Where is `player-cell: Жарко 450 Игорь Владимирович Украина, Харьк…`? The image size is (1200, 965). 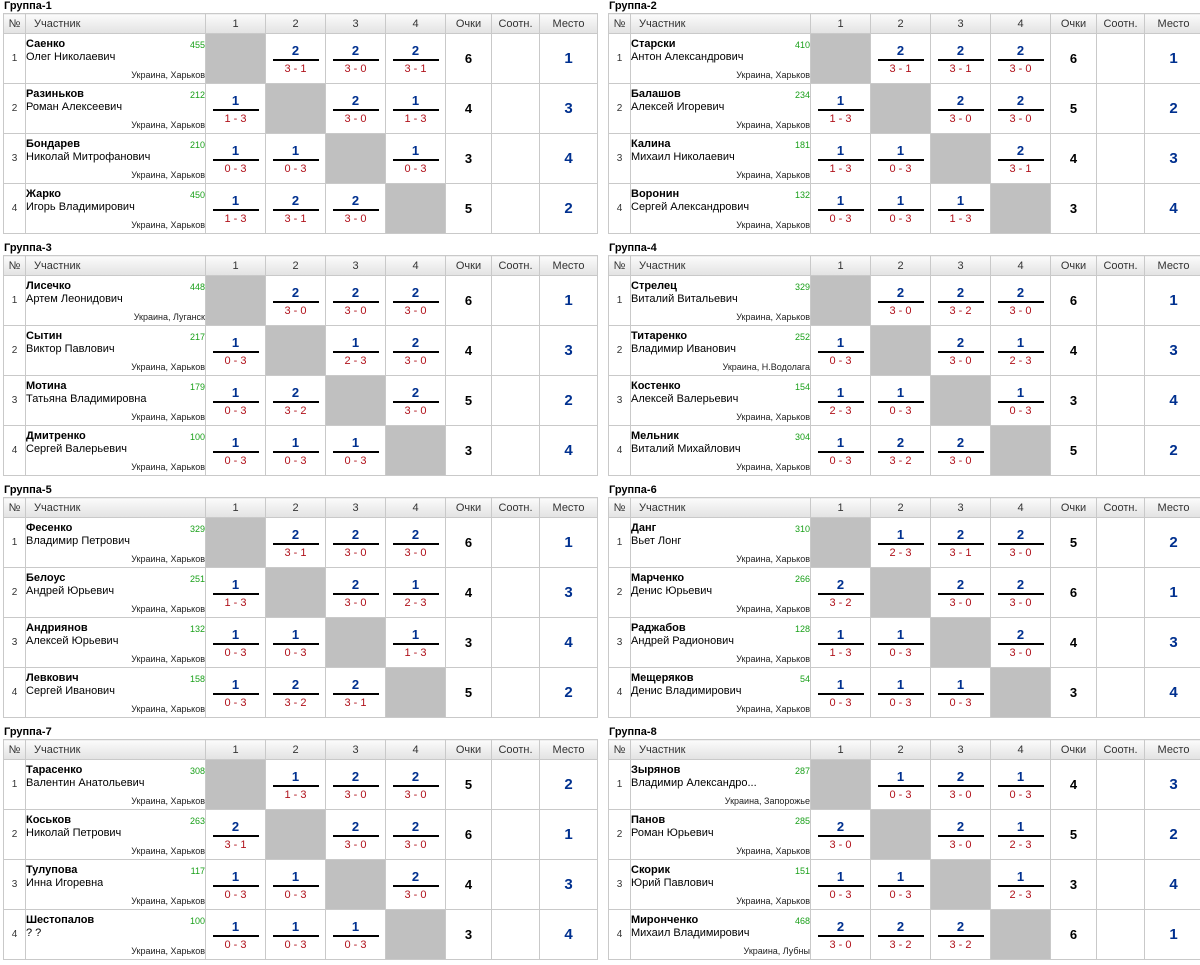 player-cell: Жарко 450 Игорь Владимирович Украина, Харьк… is located at coordinates (115, 208).